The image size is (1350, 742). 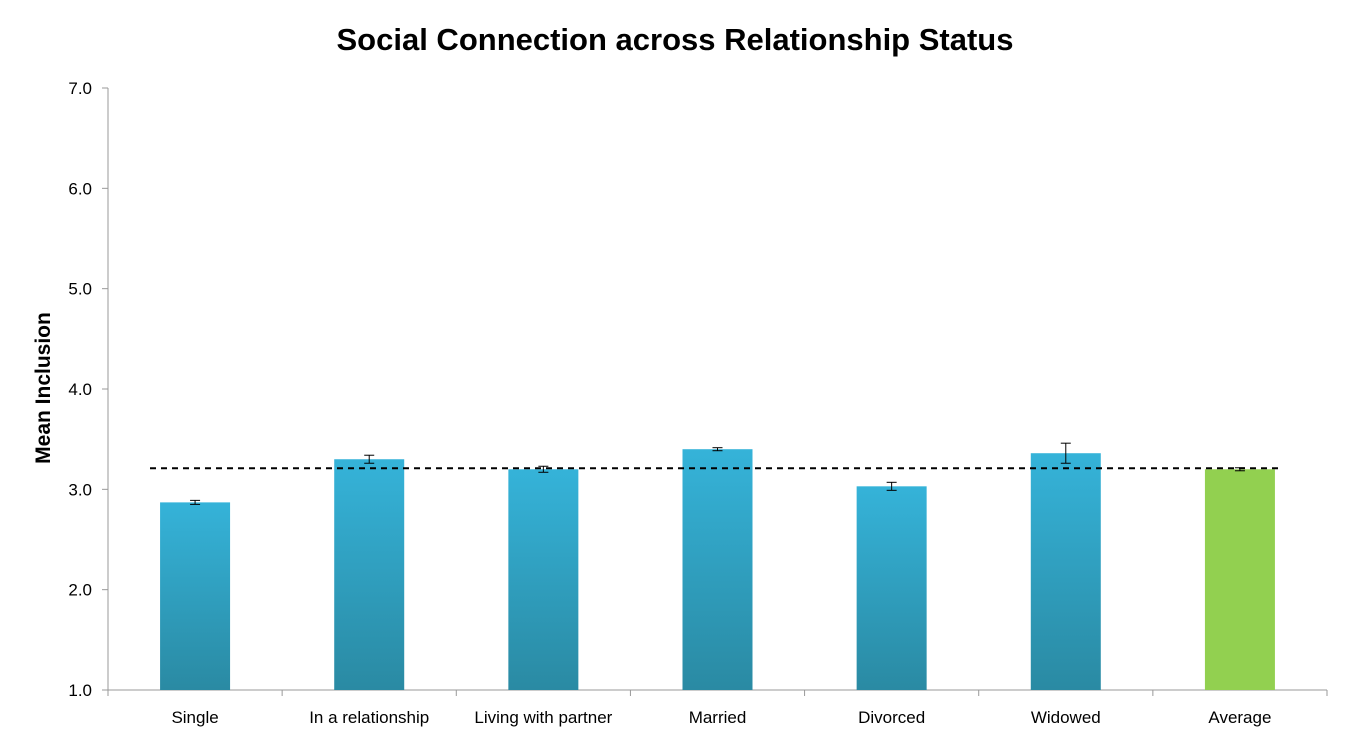 What do you see at coordinates (43, 388) in the screenshot?
I see `y-axis-label: Mean Inclusion` at bounding box center [43, 388].